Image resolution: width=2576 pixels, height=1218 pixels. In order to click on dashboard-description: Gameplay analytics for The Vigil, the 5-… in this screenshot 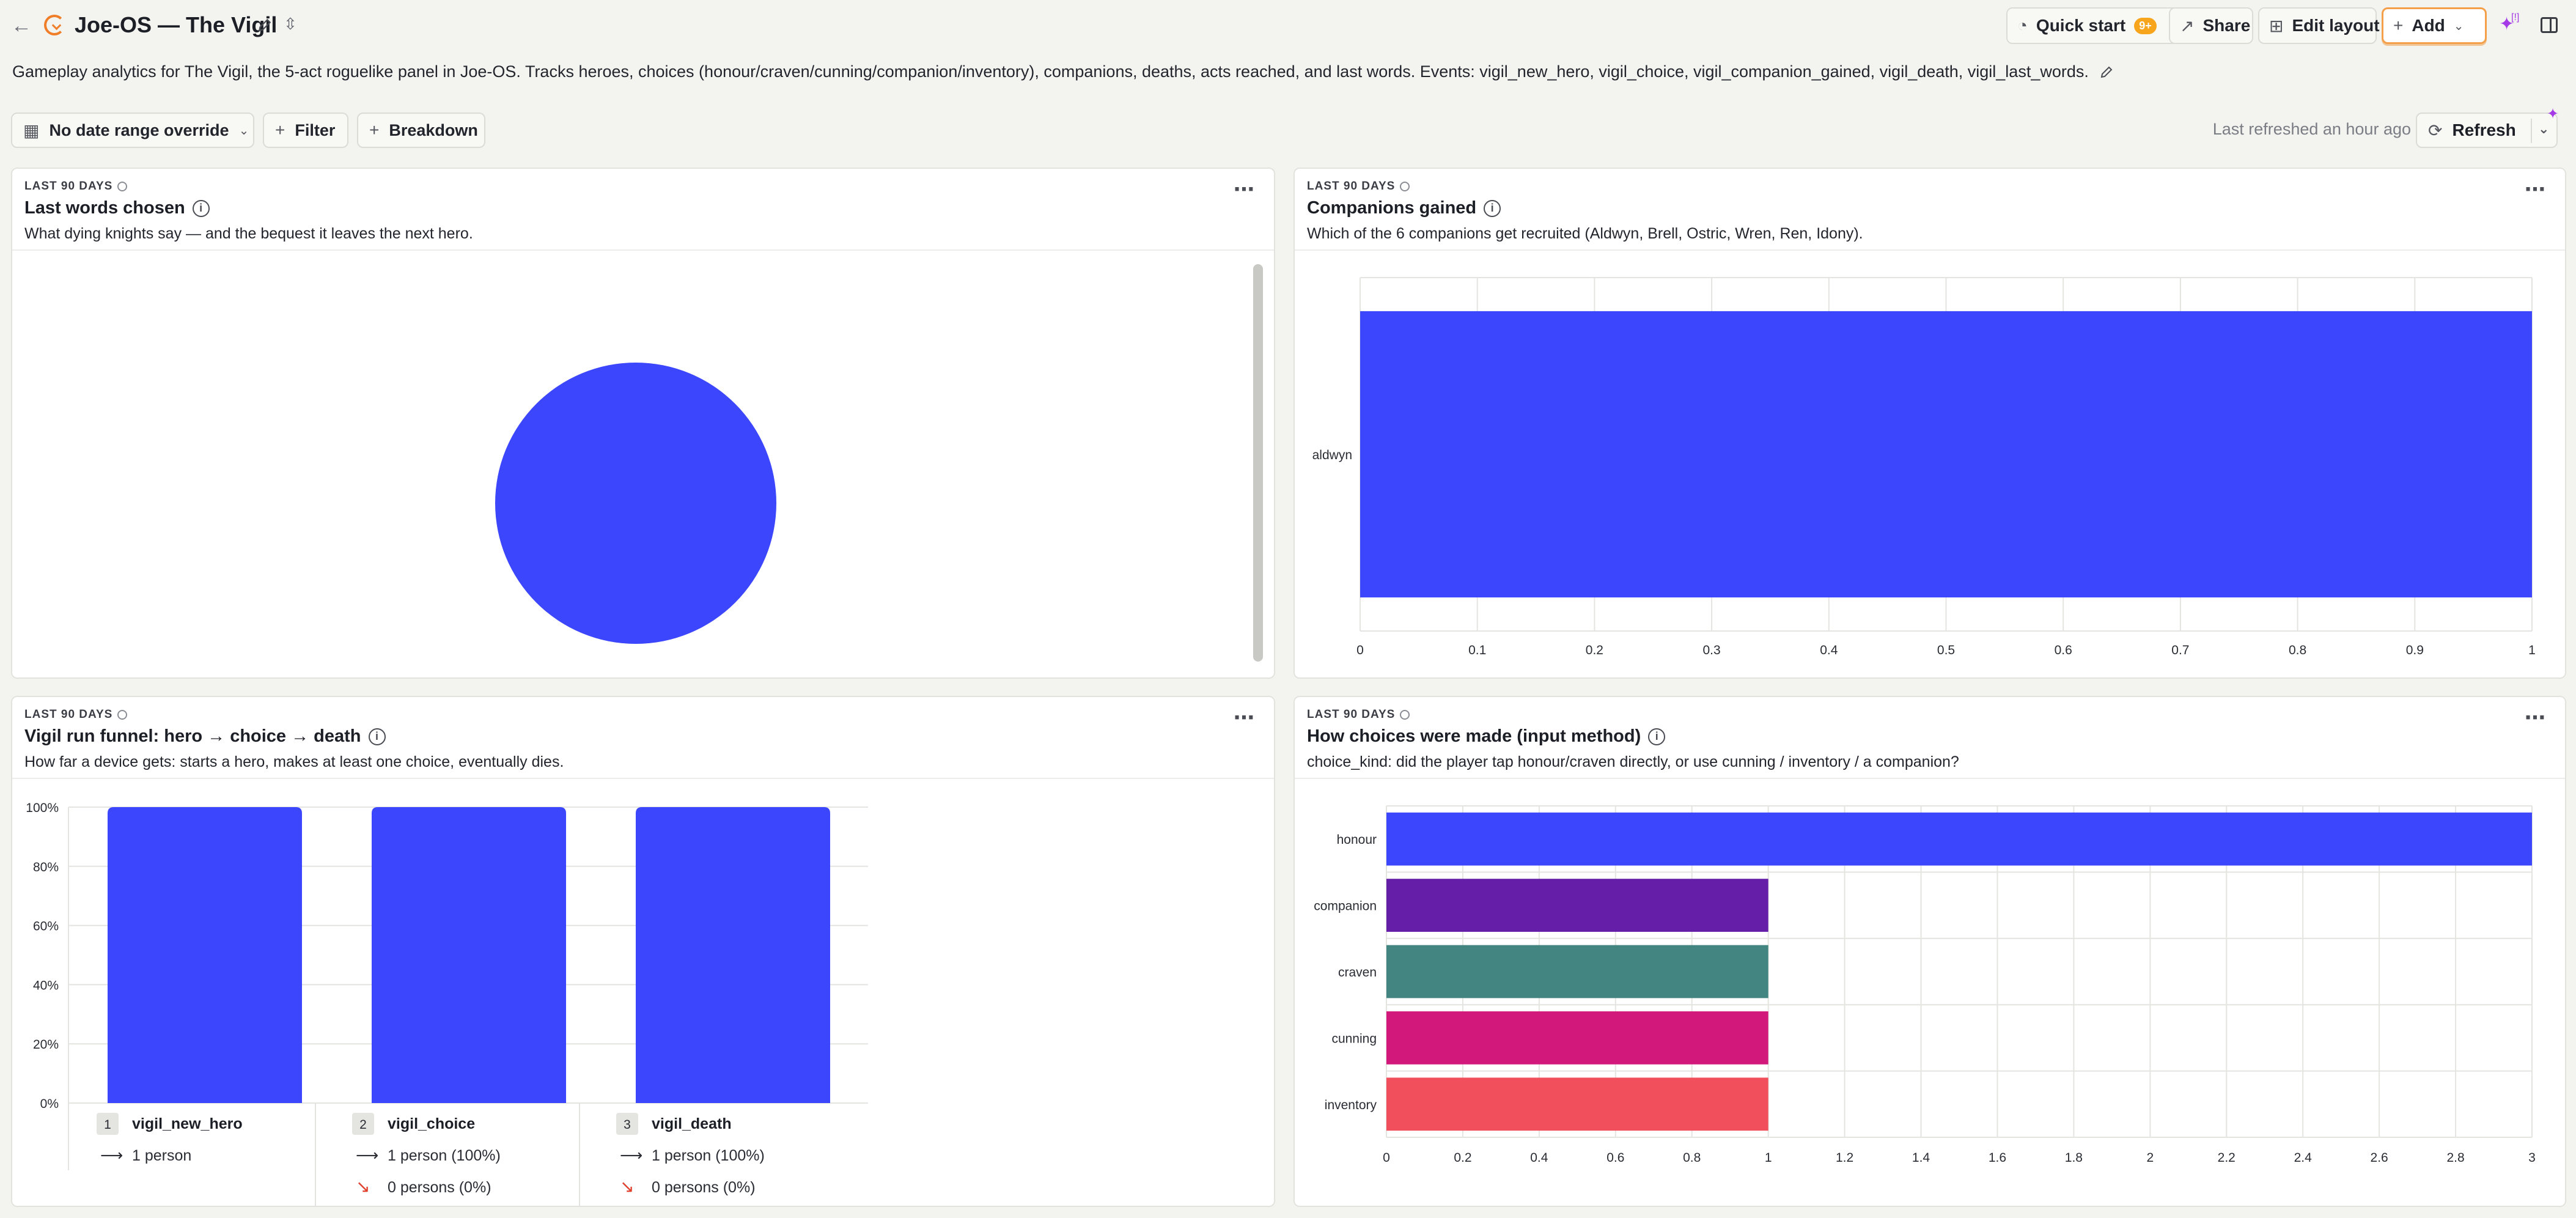, I will do `click(1063, 72)`.